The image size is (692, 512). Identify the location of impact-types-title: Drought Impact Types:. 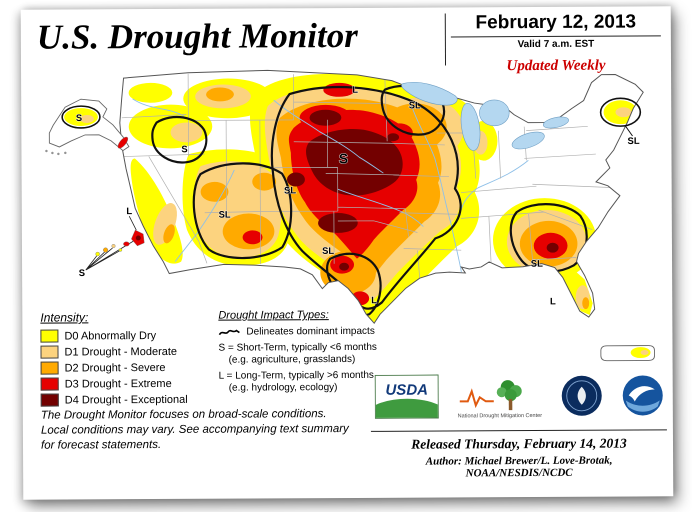
(273, 315).